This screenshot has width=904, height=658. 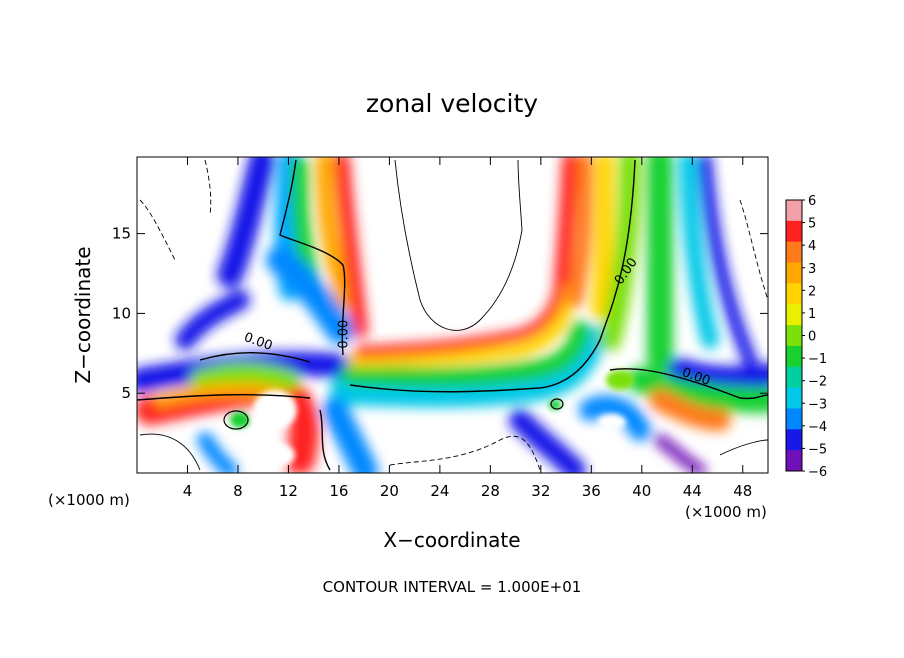 What do you see at coordinates (812, 337) in the screenshot?
I see `colorbar-tick-label: 0` at bounding box center [812, 337].